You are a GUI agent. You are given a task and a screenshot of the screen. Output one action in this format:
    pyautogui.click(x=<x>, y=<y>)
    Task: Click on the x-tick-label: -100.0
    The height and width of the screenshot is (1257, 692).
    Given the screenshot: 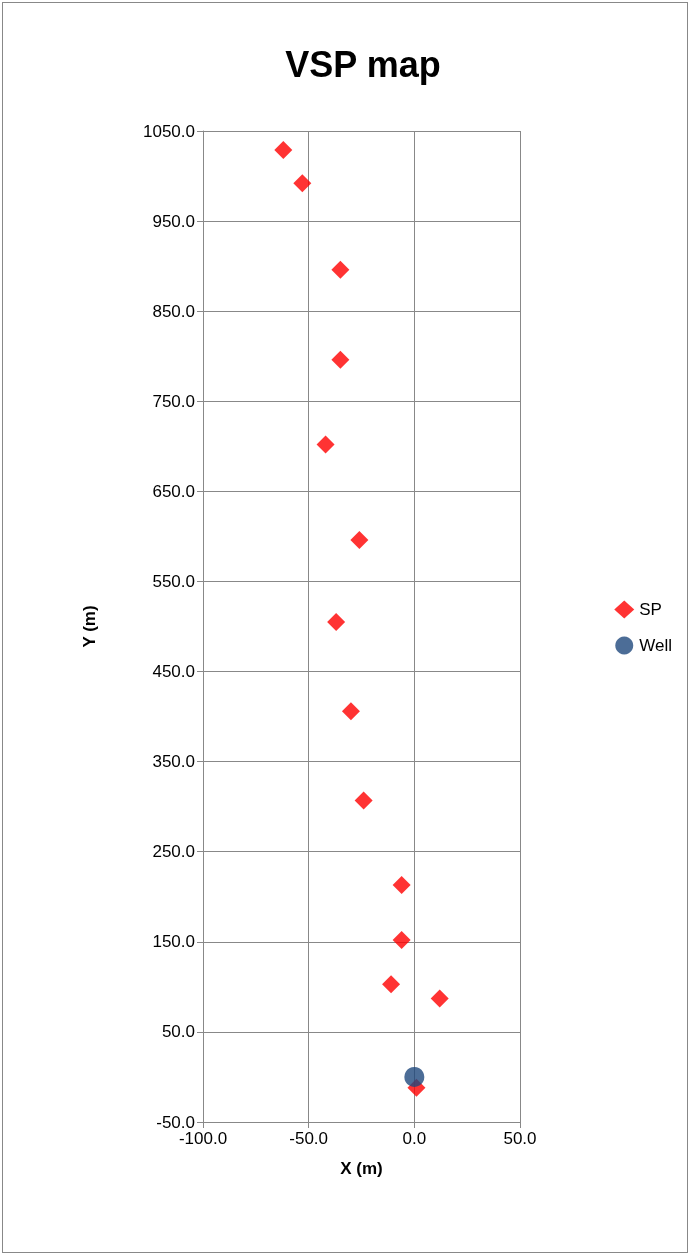 What is the action you would take?
    pyautogui.click(x=203, y=1138)
    